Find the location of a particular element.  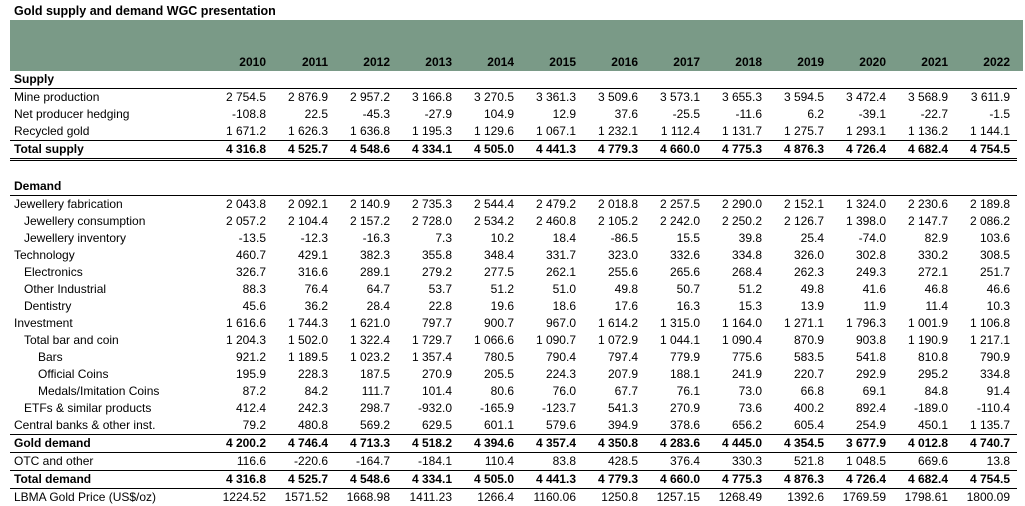

value-cell-2013: 1 357.4 is located at coordinates (428, 357).